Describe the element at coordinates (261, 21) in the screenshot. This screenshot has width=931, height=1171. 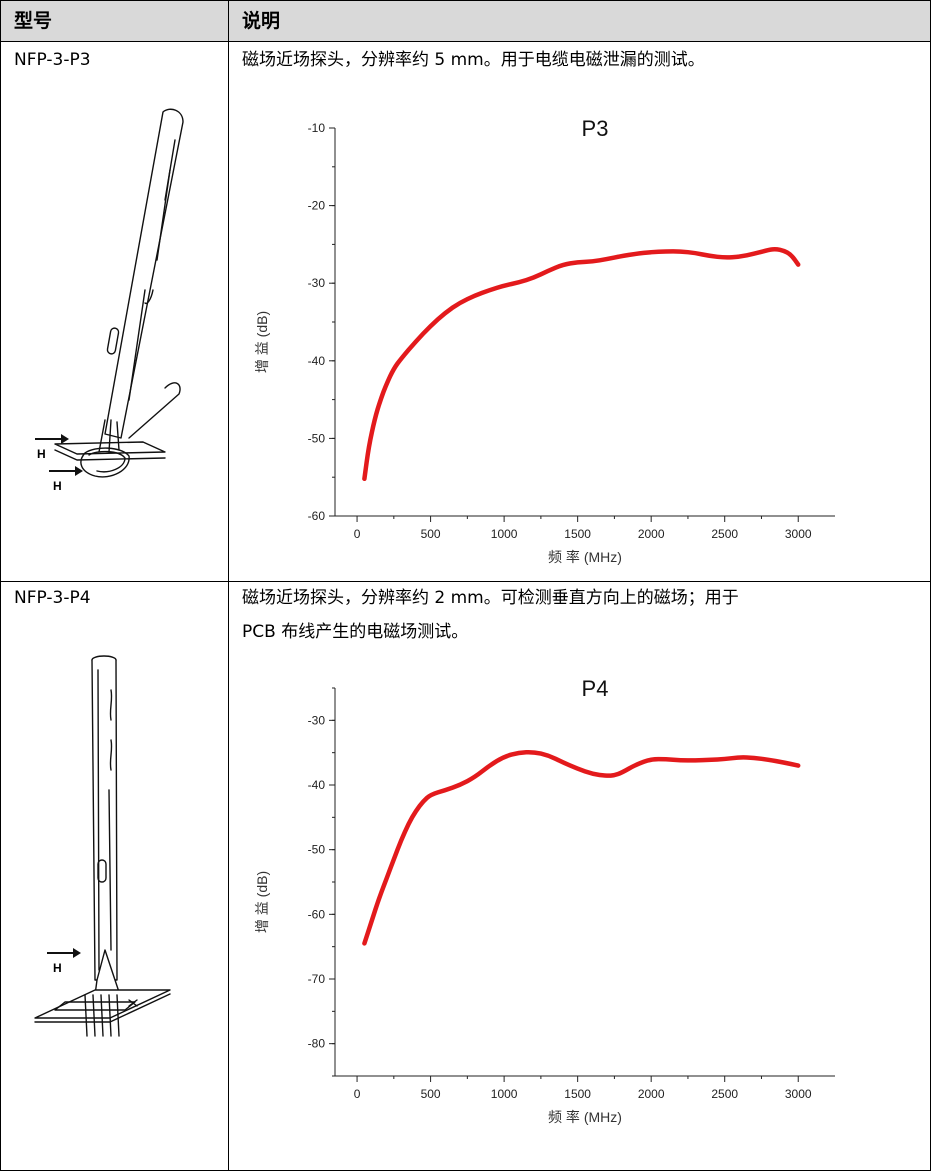
I see `header-description: 说明` at that location.